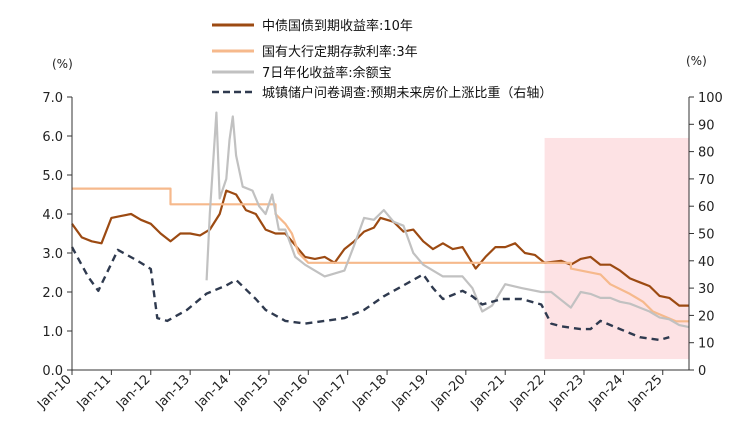 The image size is (733, 432). Describe the element at coordinates (706, 125) in the screenshot. I see `right-tick-label: 90` at that location.